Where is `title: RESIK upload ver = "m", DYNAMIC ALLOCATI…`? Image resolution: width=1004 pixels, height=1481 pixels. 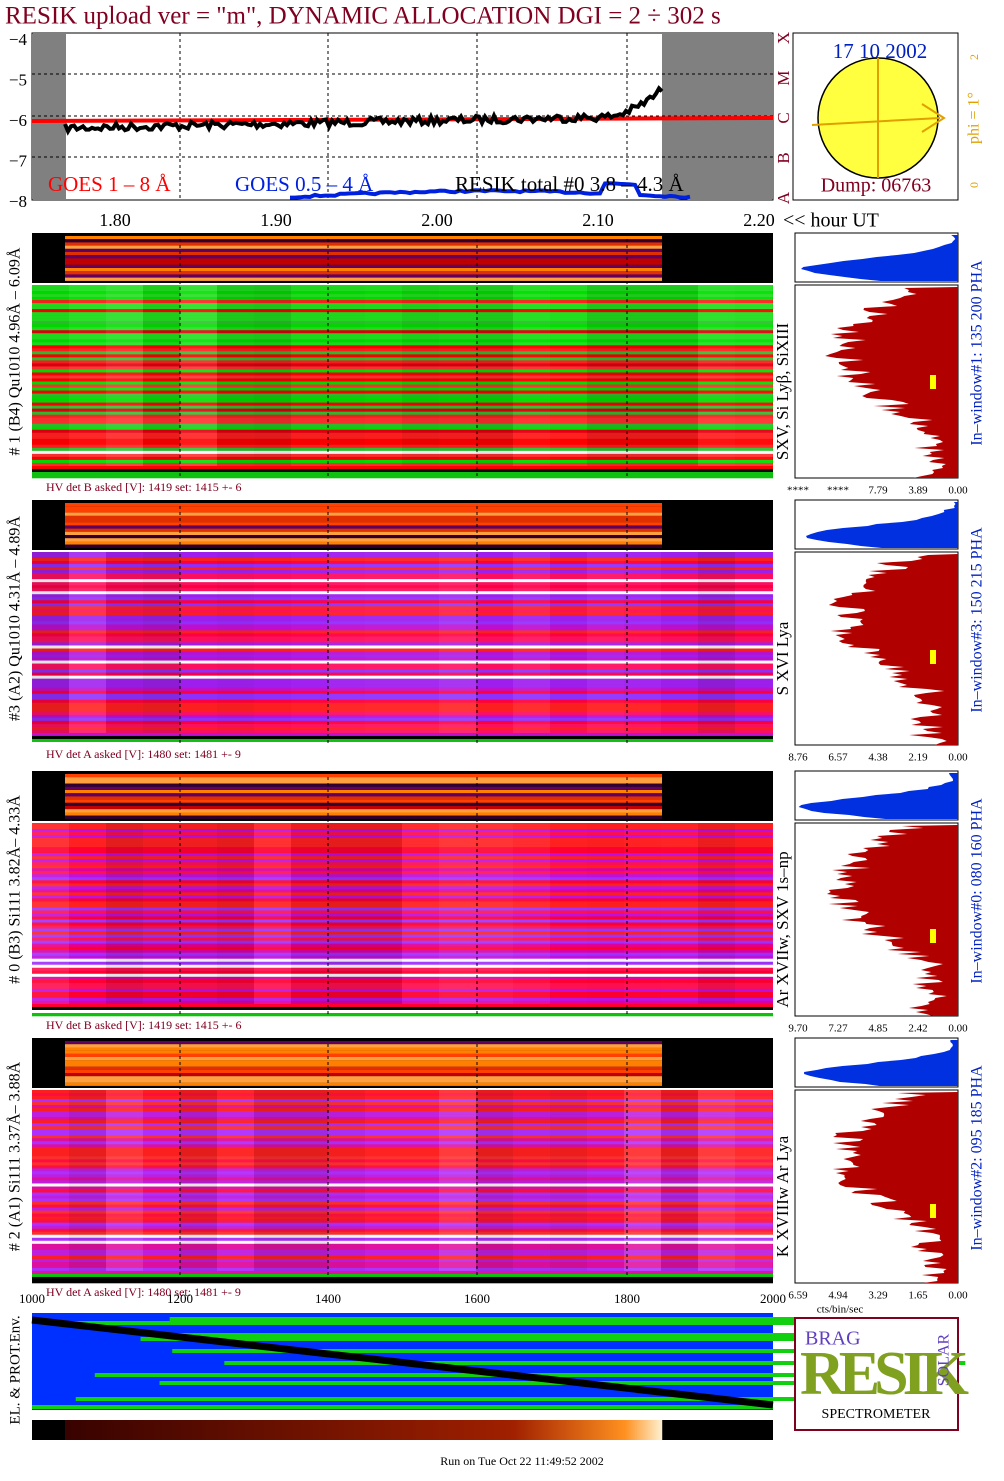
title: RESIK upload ver = "m", DYNAMIC ALLOCATI… is located at coordinates (363, 16).